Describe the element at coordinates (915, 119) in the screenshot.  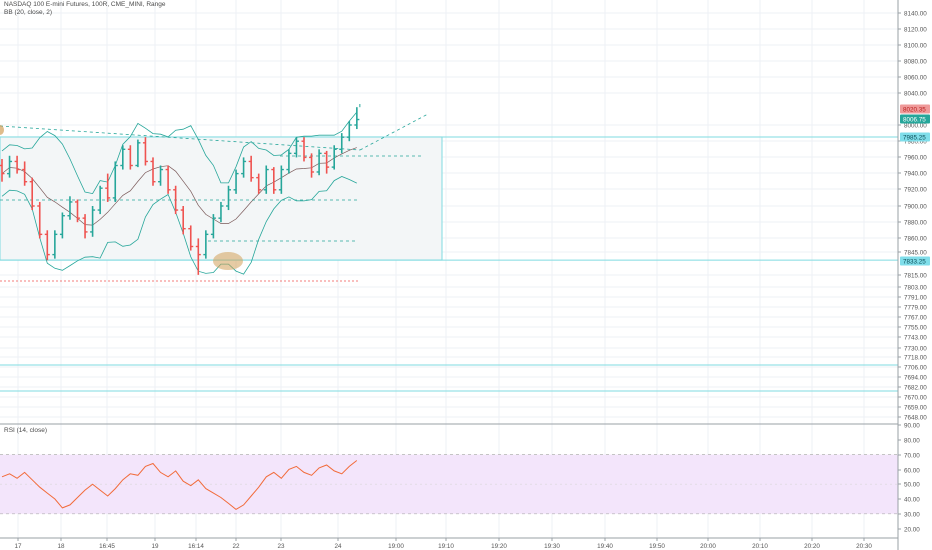
I see `price-badge: 8006.75` at that location.